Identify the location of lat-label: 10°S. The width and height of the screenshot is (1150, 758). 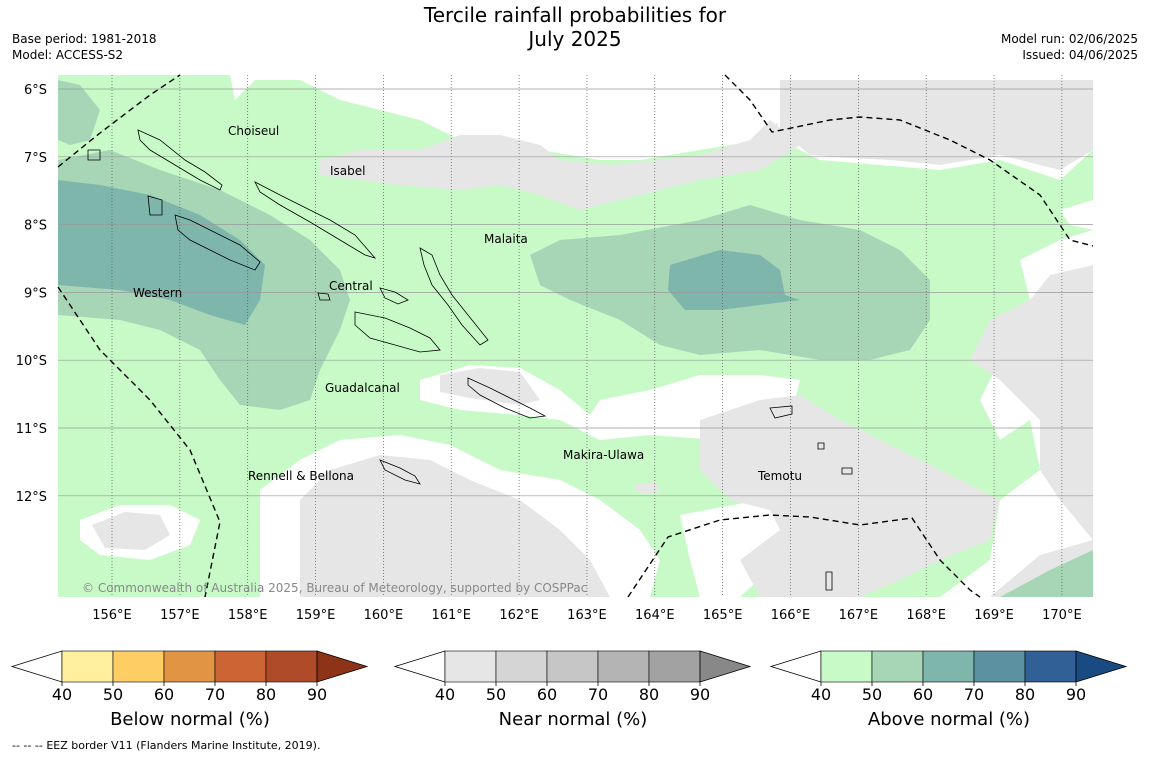
(31, 361).